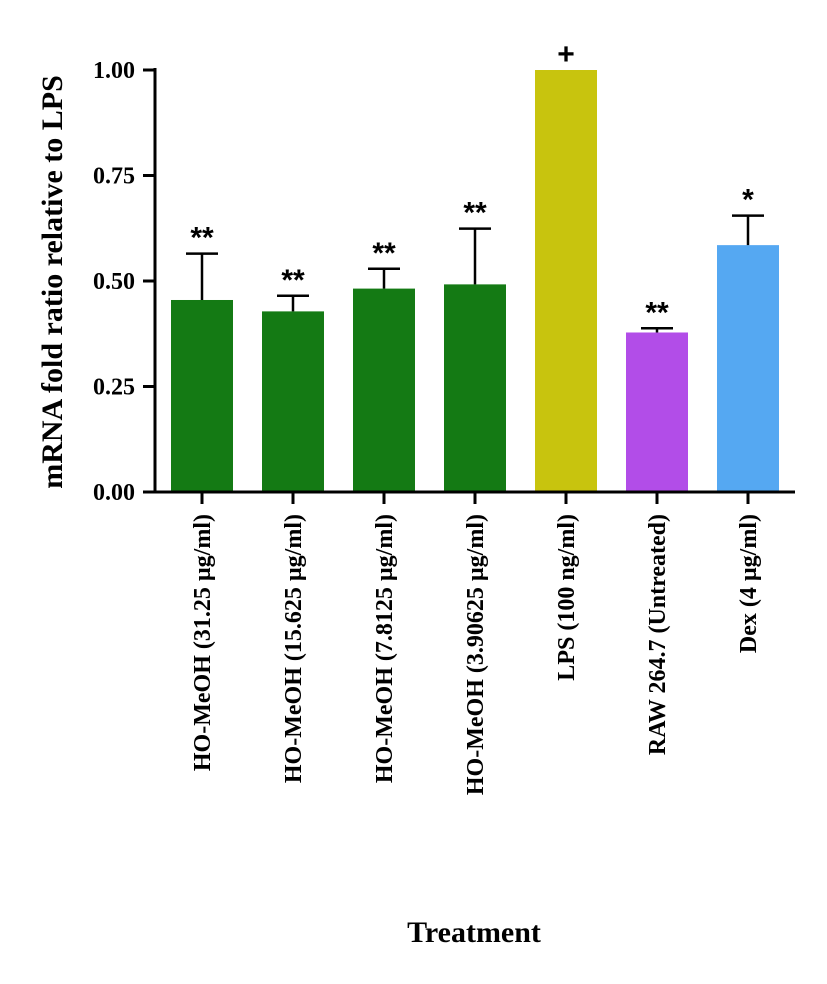 This screenshot has height=984, width=827. Describe the element at coordinates (203, 642) in the screenshot. I see `x-tick-label: HO-MeOH (31.25 µg/ml)` at that location.